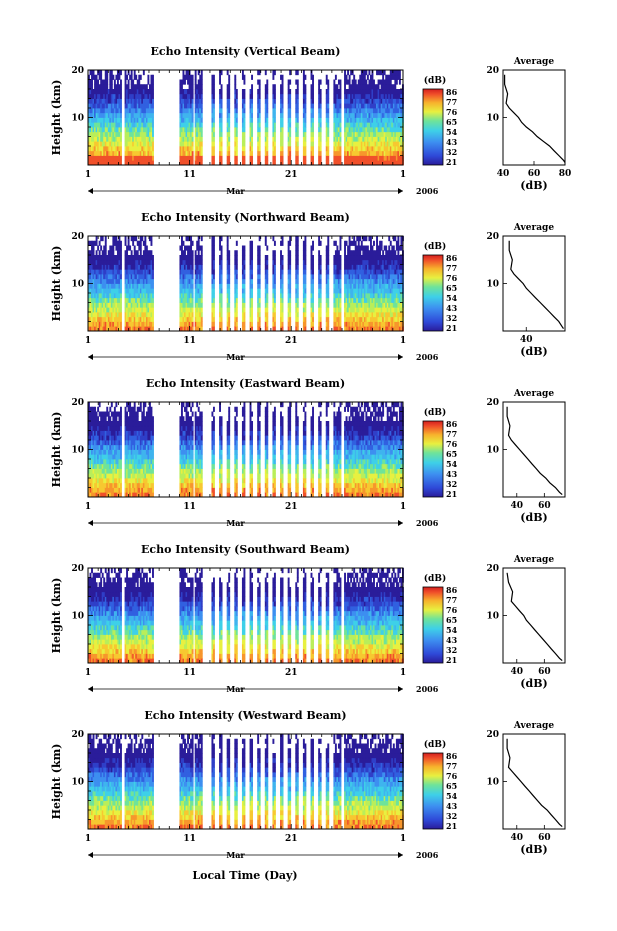  Describe the element at coordinates (77, 119) in the screenshot. I see `y-tick-label: 10` at that location.